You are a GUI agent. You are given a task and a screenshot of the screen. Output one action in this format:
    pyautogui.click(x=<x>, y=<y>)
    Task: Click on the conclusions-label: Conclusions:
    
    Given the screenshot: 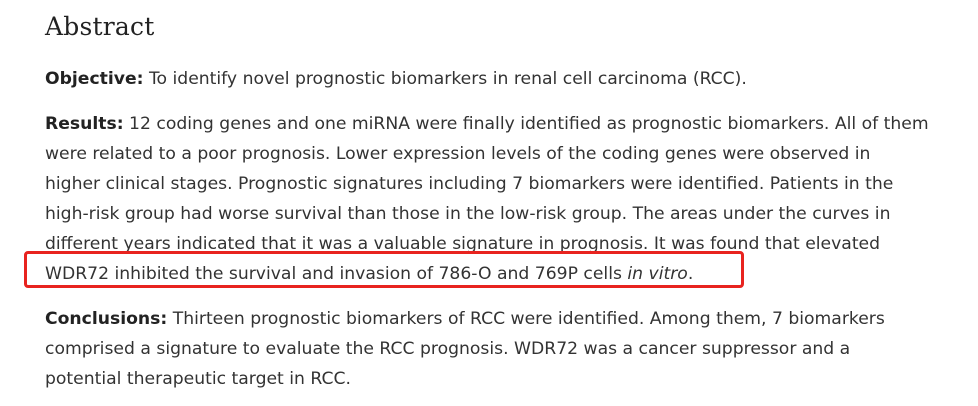 What is the action you would take?
    pyautogui.click(x=106, y=319)
    